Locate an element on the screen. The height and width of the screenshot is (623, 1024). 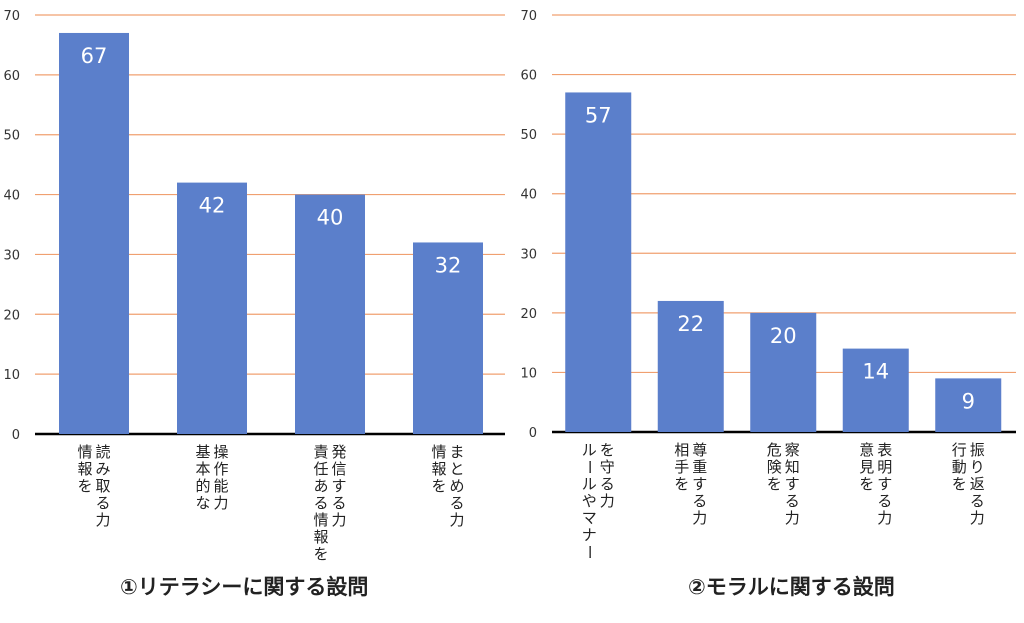
chart-2-category-label-char: 険 is located at coordinates (774, 467).